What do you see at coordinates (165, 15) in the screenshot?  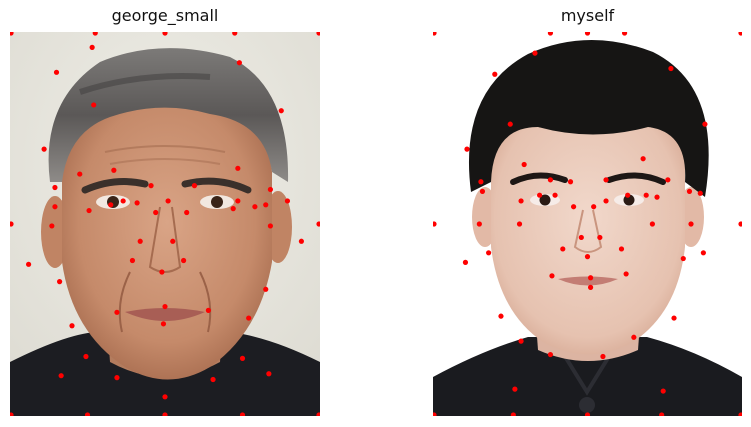 I see `panel-title: george_small` at bounding box center [165, 15].